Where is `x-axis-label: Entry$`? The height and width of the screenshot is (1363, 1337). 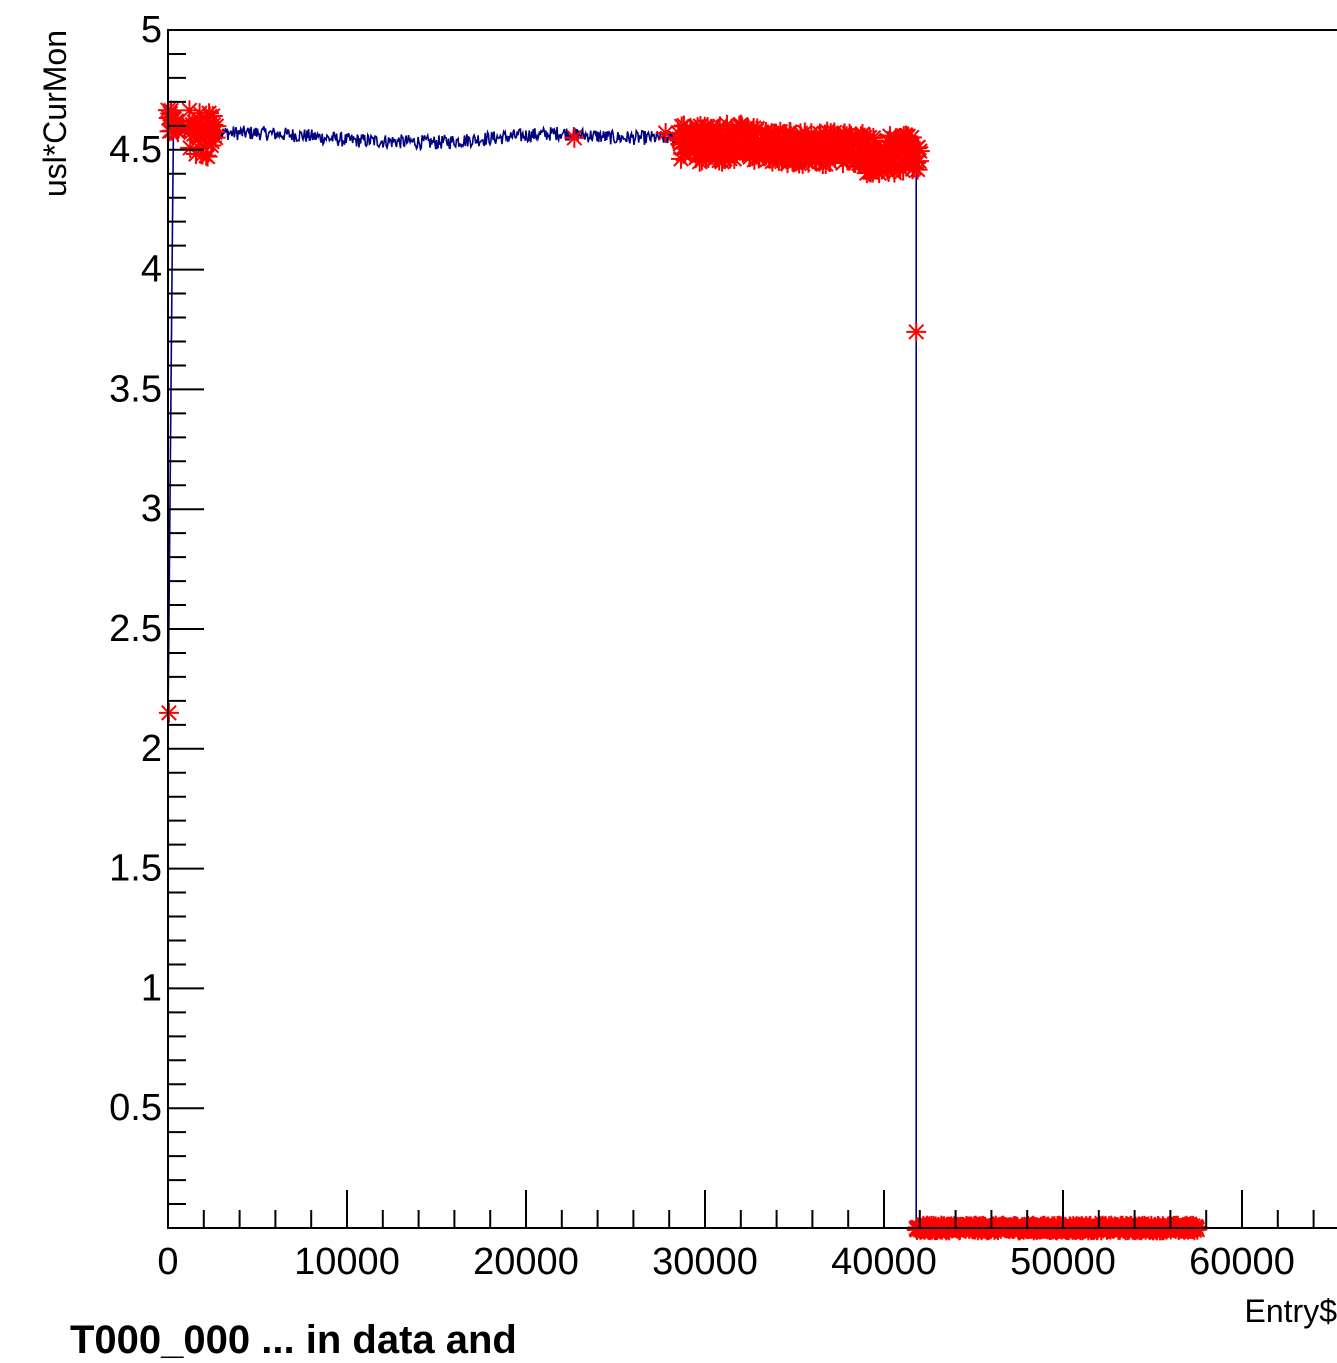 x-axis-label: Entry$ is located at coordinates (1291, 1311).